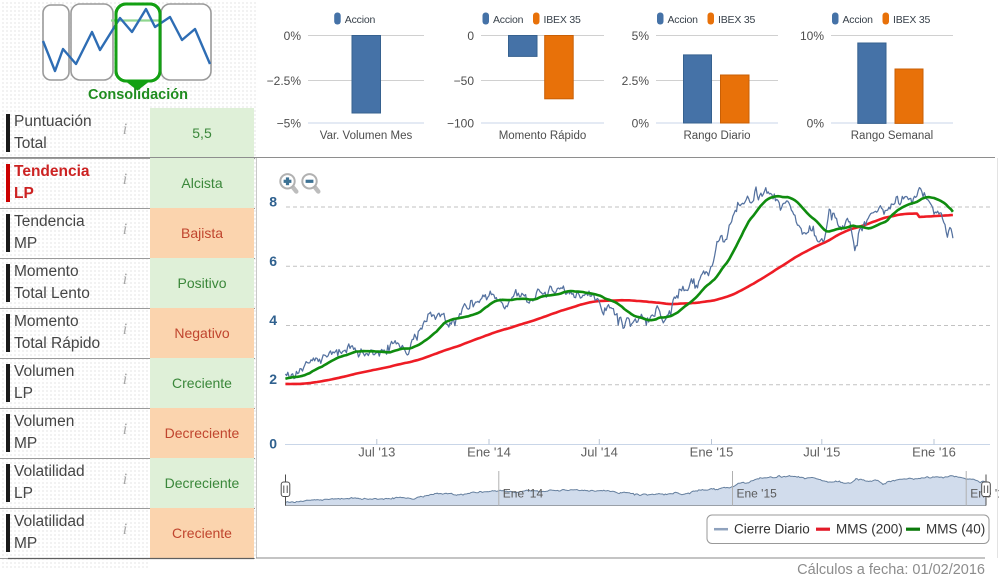  I want to click on svg-text: Cálculos a fecha: 01/02/2016, so click(891, 570).